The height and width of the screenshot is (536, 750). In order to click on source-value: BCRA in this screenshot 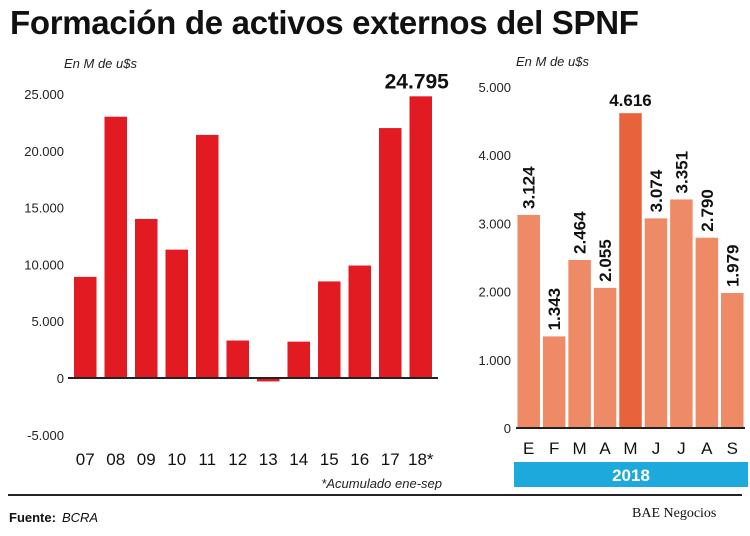, I will do `click(80, 517)`.